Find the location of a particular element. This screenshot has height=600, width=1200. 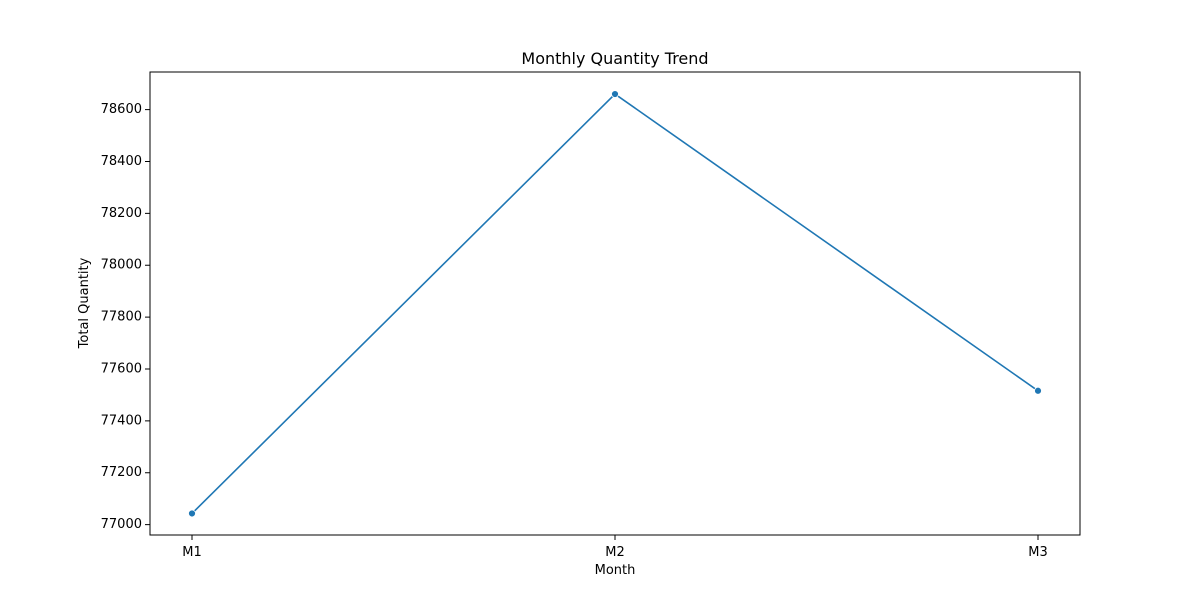

y-tick-label: 77600 is located at coordinates (121, 368).